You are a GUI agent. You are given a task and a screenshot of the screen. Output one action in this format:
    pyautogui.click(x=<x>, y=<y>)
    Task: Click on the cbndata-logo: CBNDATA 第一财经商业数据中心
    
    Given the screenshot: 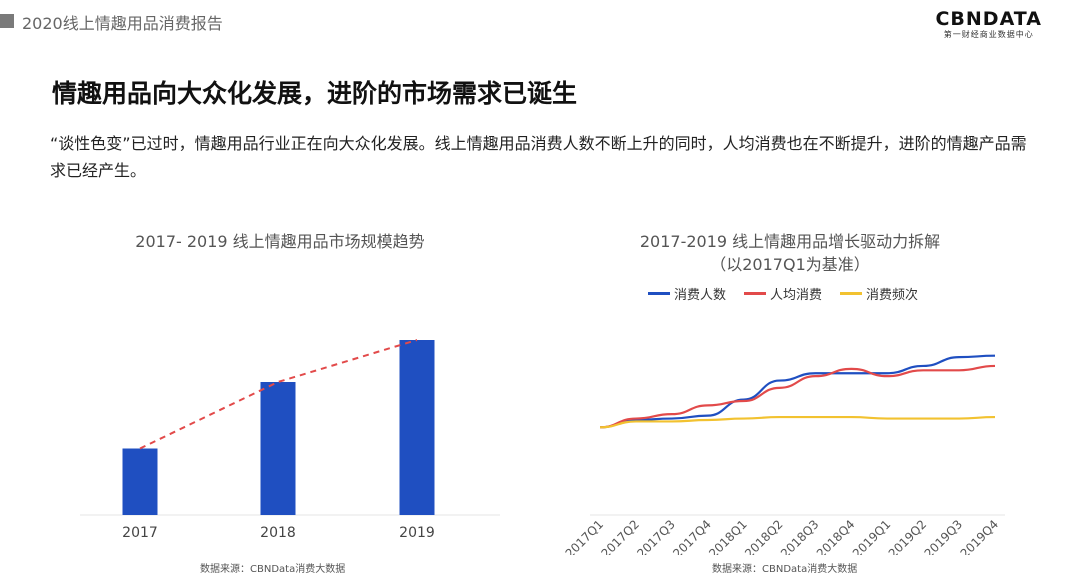 What is the action you would take?
    pyautogui.click(x=988, y=24)
    